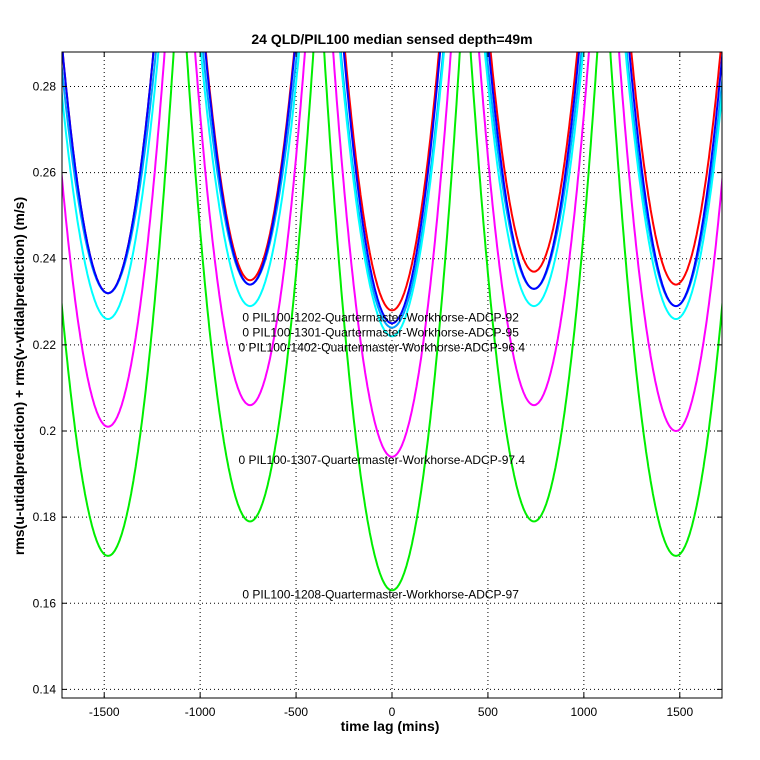  I want to click on y-tick-label: 0.14, so click(45, 689).